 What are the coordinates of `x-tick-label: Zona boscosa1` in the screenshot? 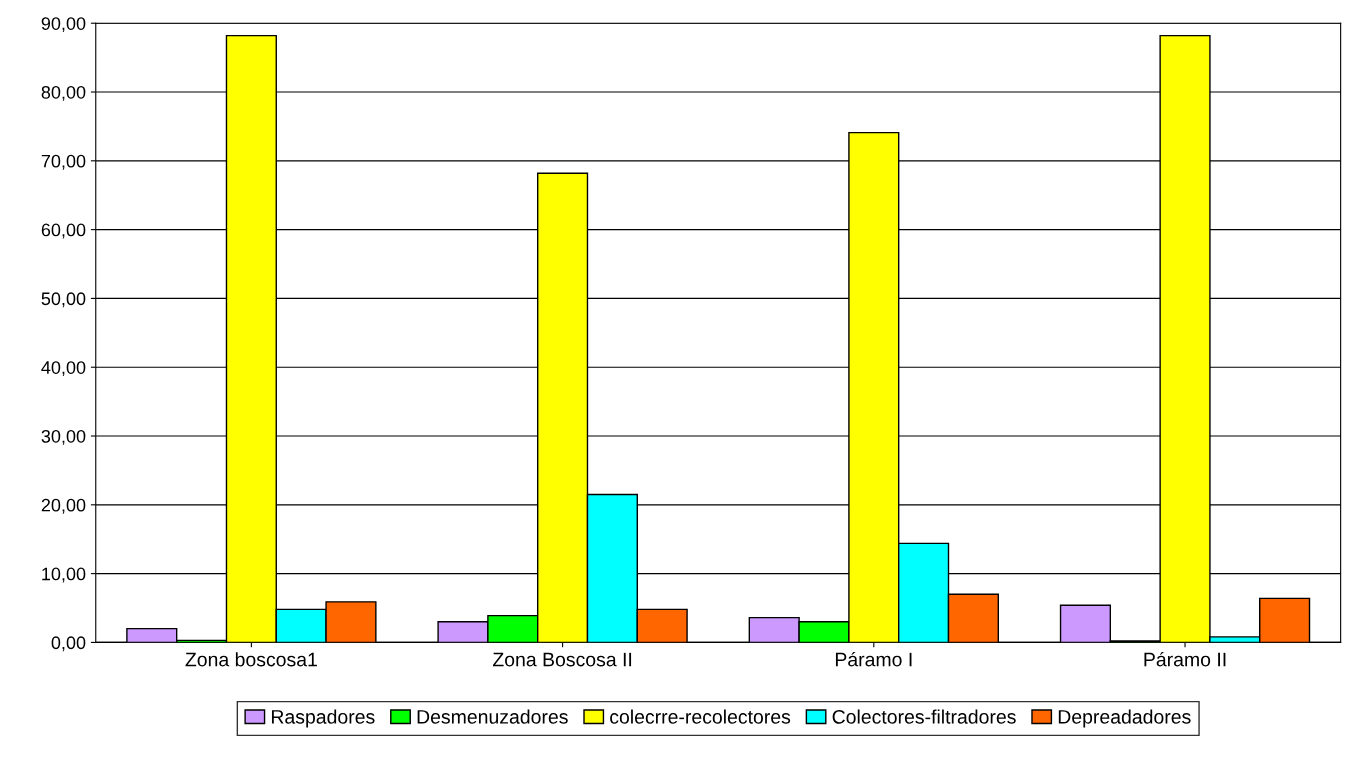 It's located at (251, 659).